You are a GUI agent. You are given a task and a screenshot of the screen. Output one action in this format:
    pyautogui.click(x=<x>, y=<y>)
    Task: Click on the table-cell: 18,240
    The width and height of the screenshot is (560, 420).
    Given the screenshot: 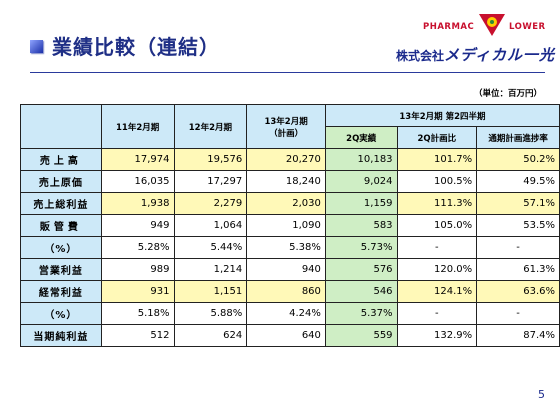 What is the action you would take?
    pyautogui.click(x=286, y=181)
    